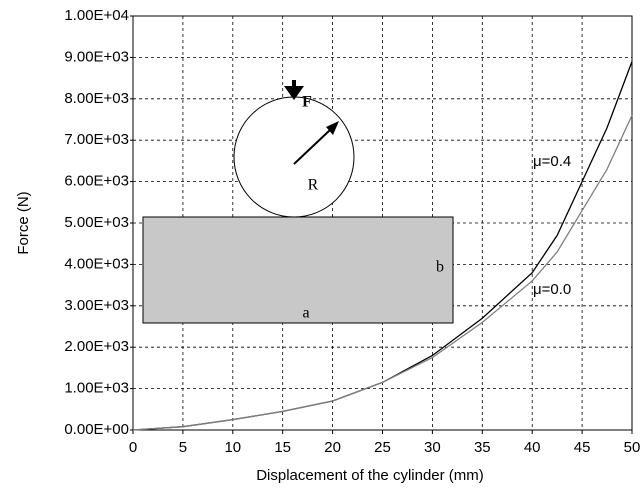 Image resolution: width=644 pixels, height=496 pixels. What do you see at coordinates (370, 475) in the screenshot?
I see `x-axis-label: Displacement of the cylinder (mm)` at bounding box center [370, 475].